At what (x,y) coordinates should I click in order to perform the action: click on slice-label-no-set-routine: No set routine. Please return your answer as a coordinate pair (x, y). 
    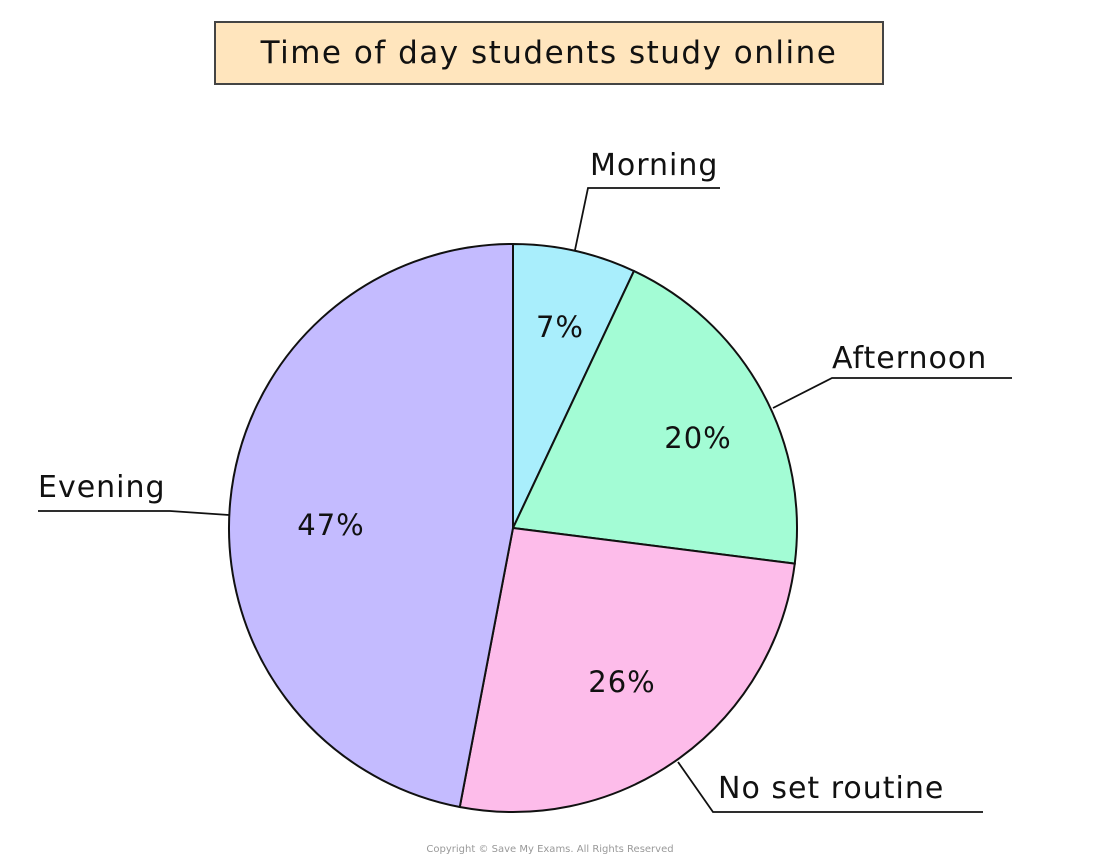
    Looking at the image, I should click on (831, 788).